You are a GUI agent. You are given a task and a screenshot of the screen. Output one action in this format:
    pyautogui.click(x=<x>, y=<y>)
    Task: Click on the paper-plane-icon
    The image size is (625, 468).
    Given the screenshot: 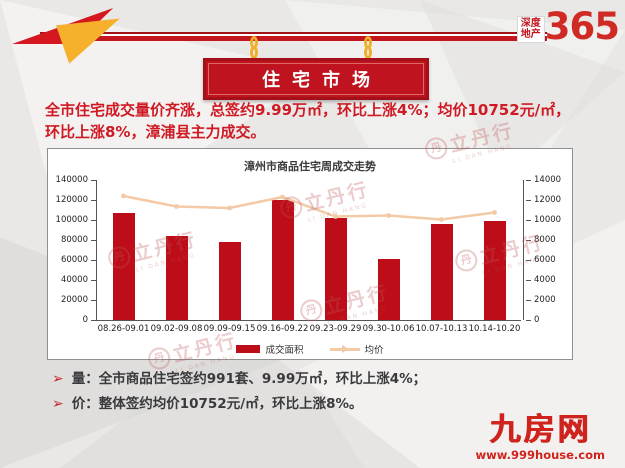 What is the action you would take?
    pyautogui.click(x=67, y=37)
    